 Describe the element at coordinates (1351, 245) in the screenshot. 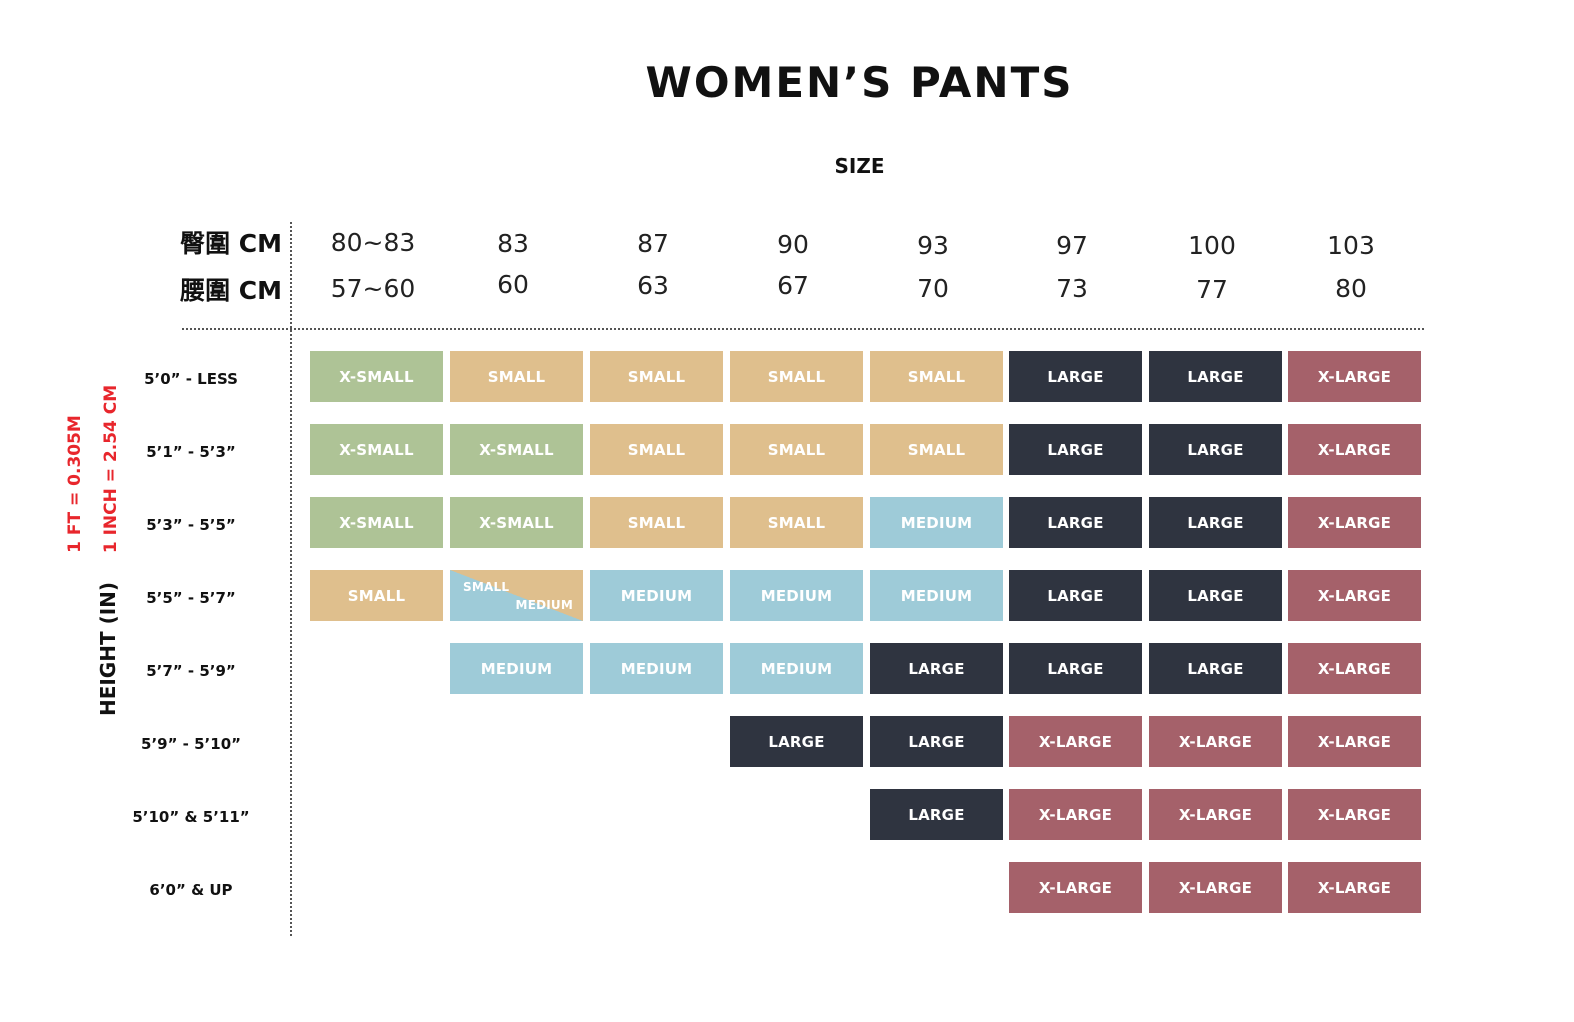

I see `hip-value: 103` at that location.